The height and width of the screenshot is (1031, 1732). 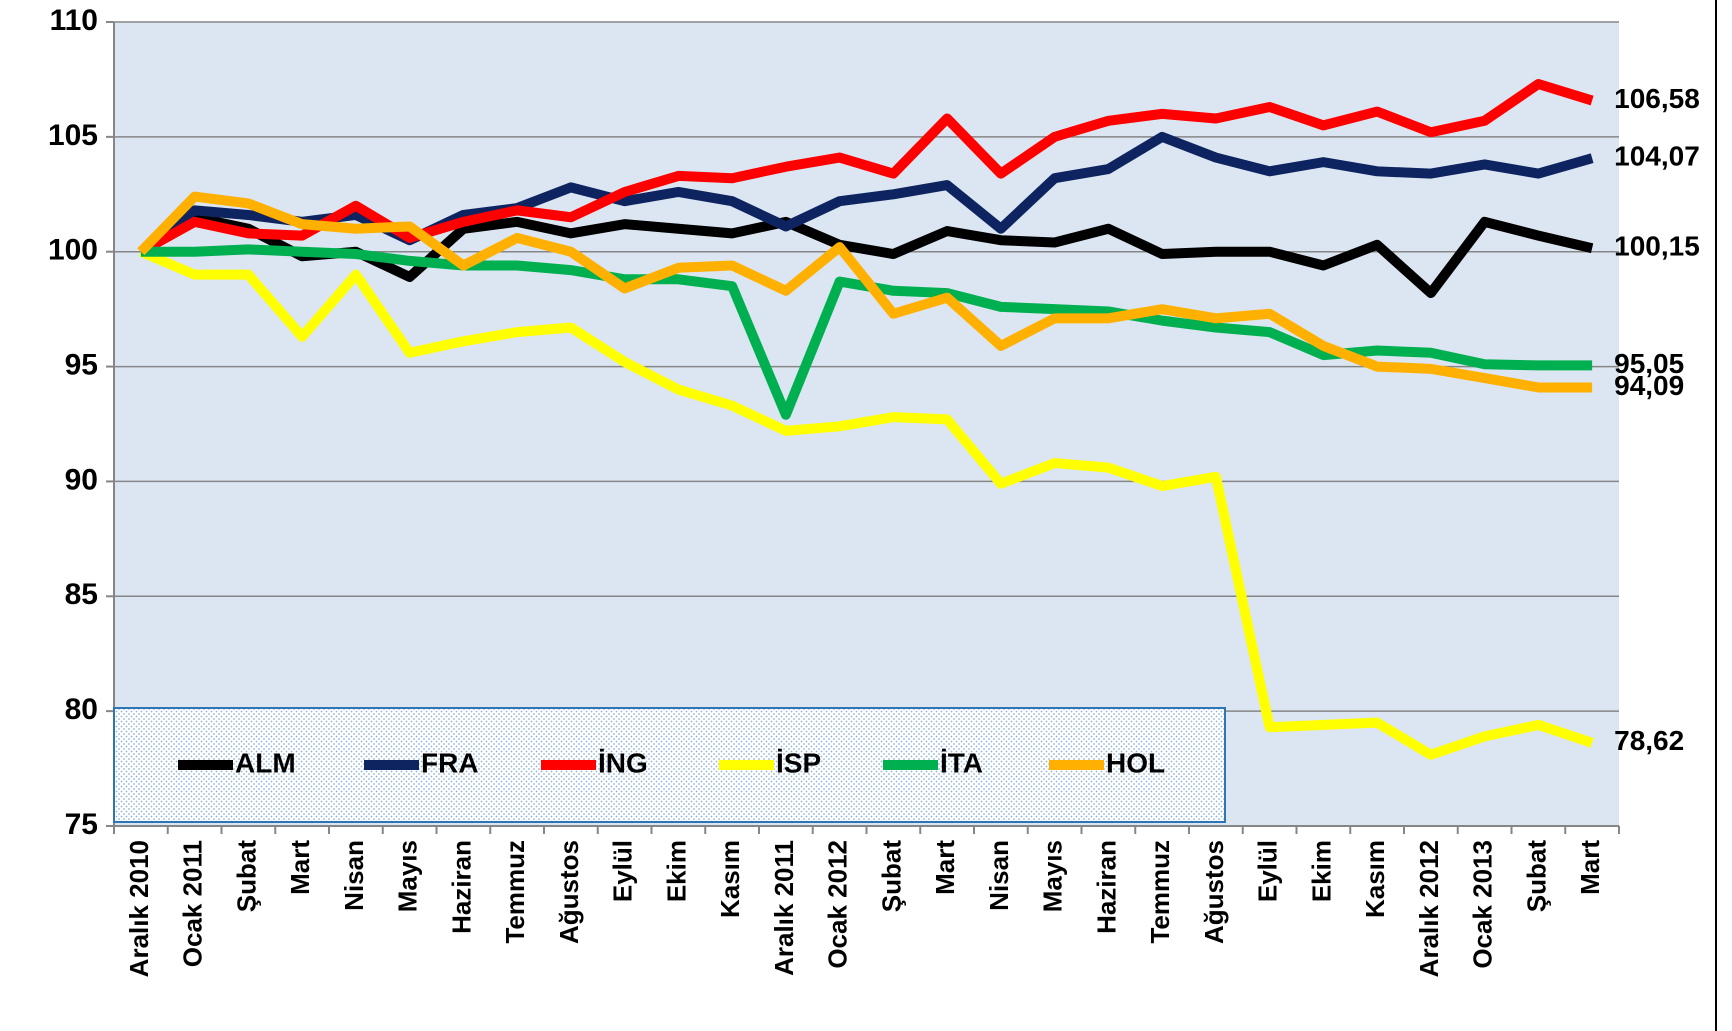 What do you see at coordinates (1649, 363) in the screenshot?
I see `end-value-label: 95,05` at bounding box center [1649, 363].